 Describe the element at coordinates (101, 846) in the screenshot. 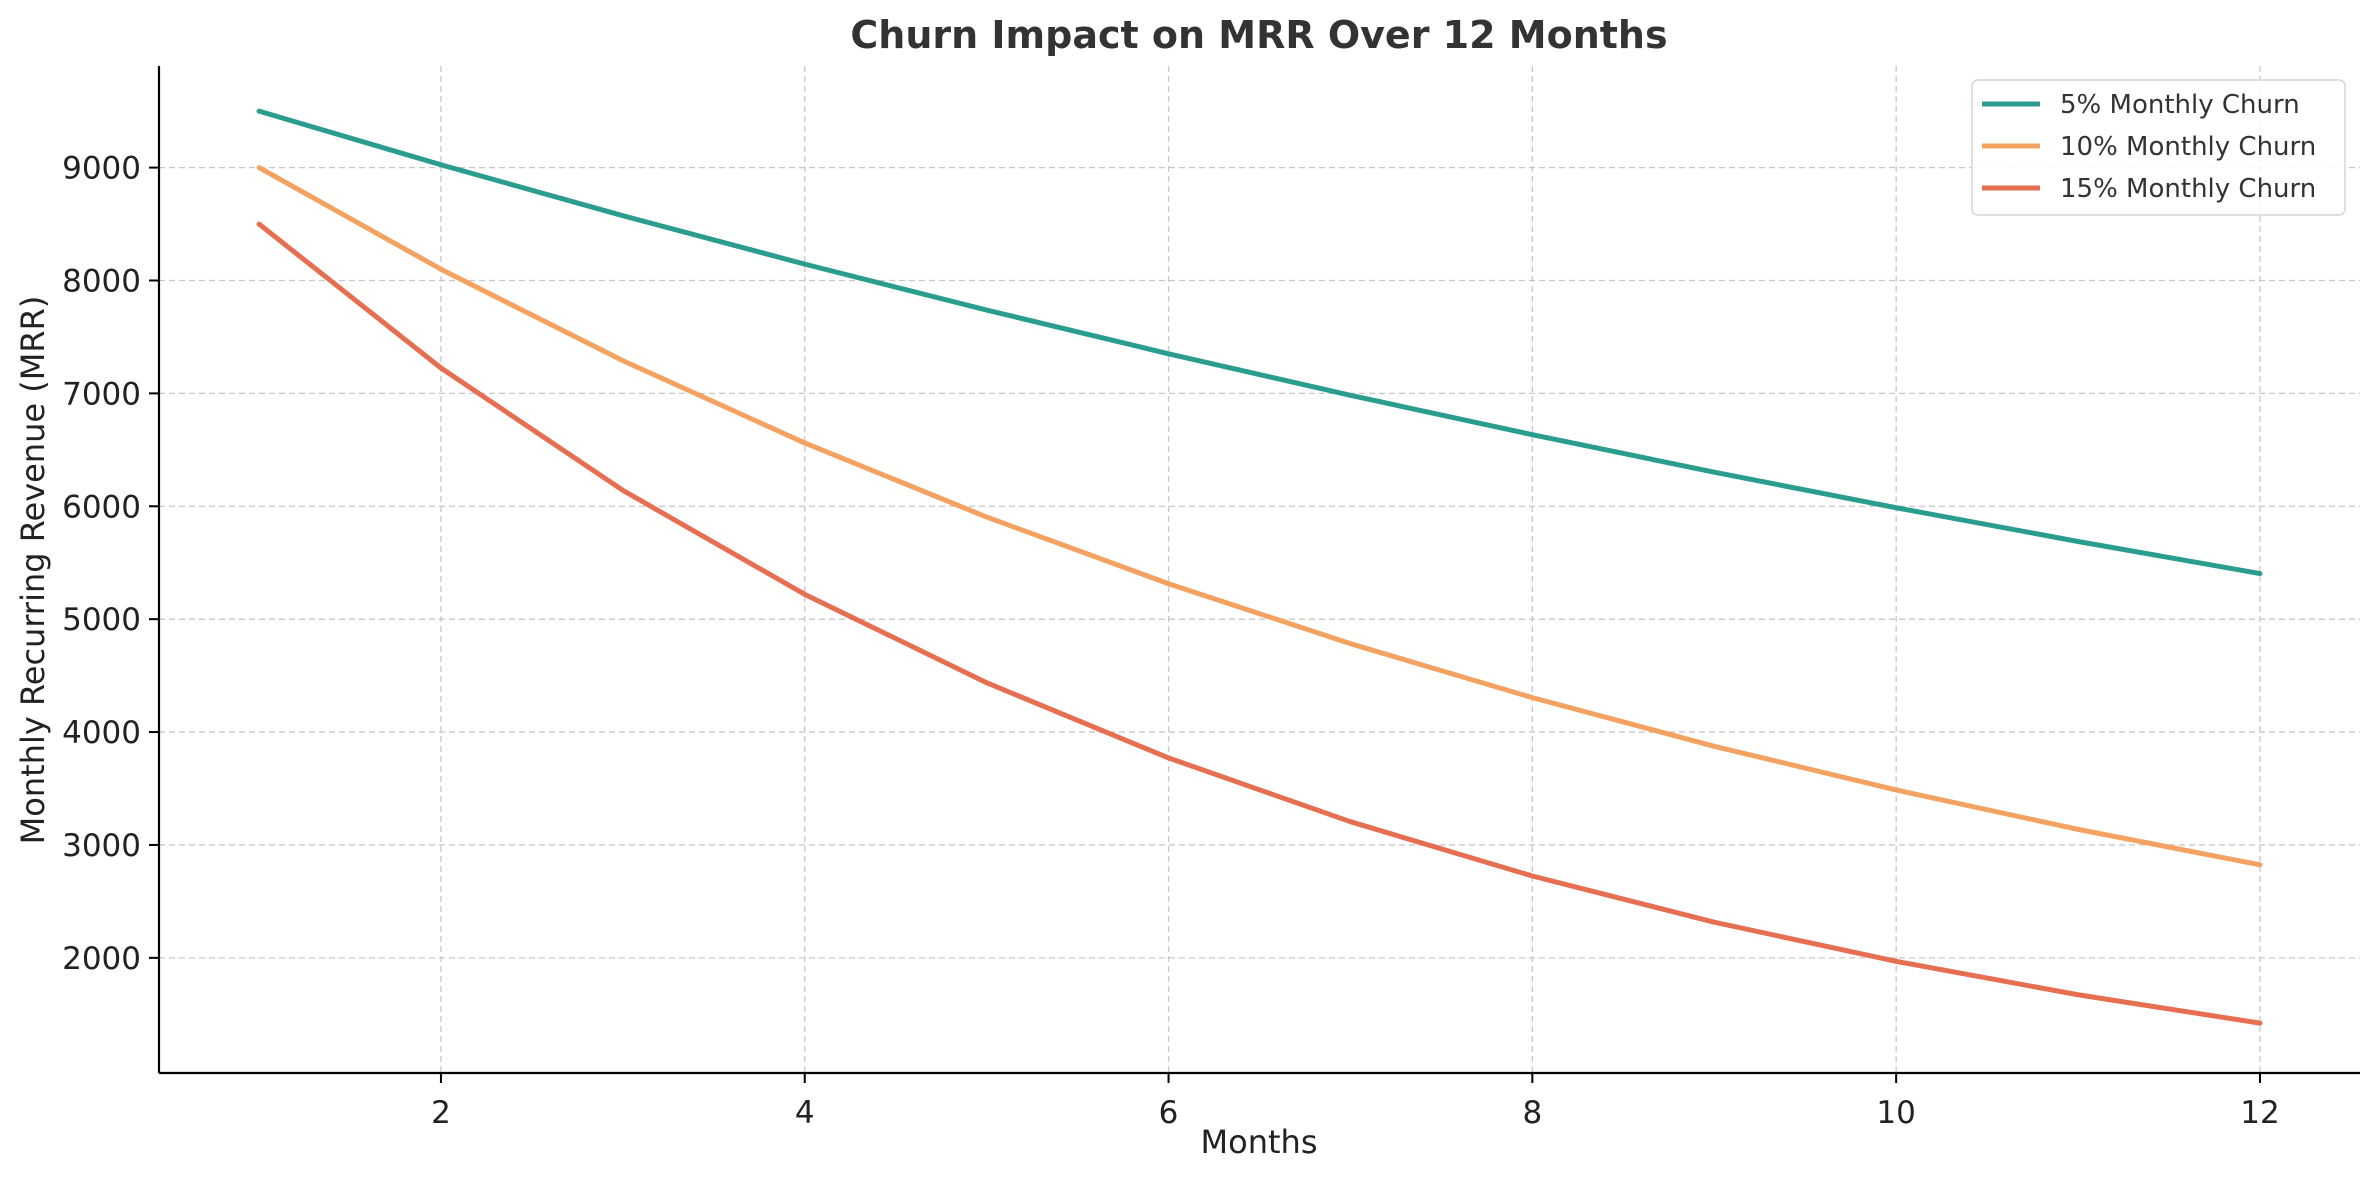

I see `y-tick-label: 3000` at that location.